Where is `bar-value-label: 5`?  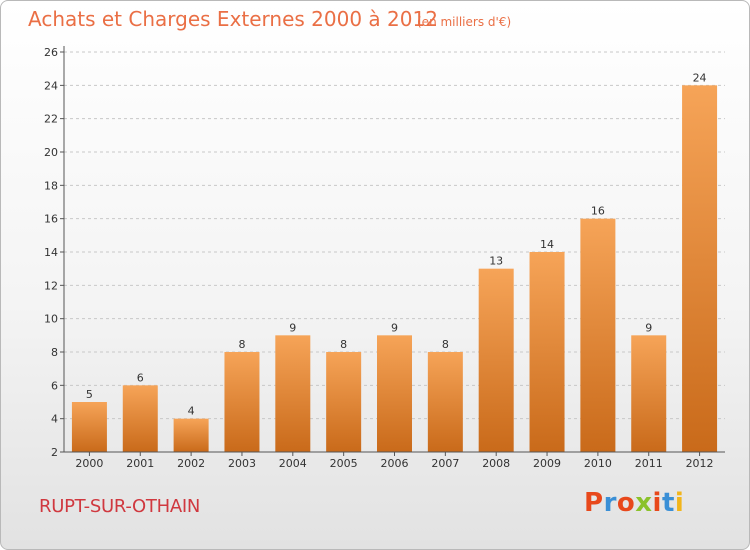 bar-value-label: 5 is located at coordinates (89, 394).